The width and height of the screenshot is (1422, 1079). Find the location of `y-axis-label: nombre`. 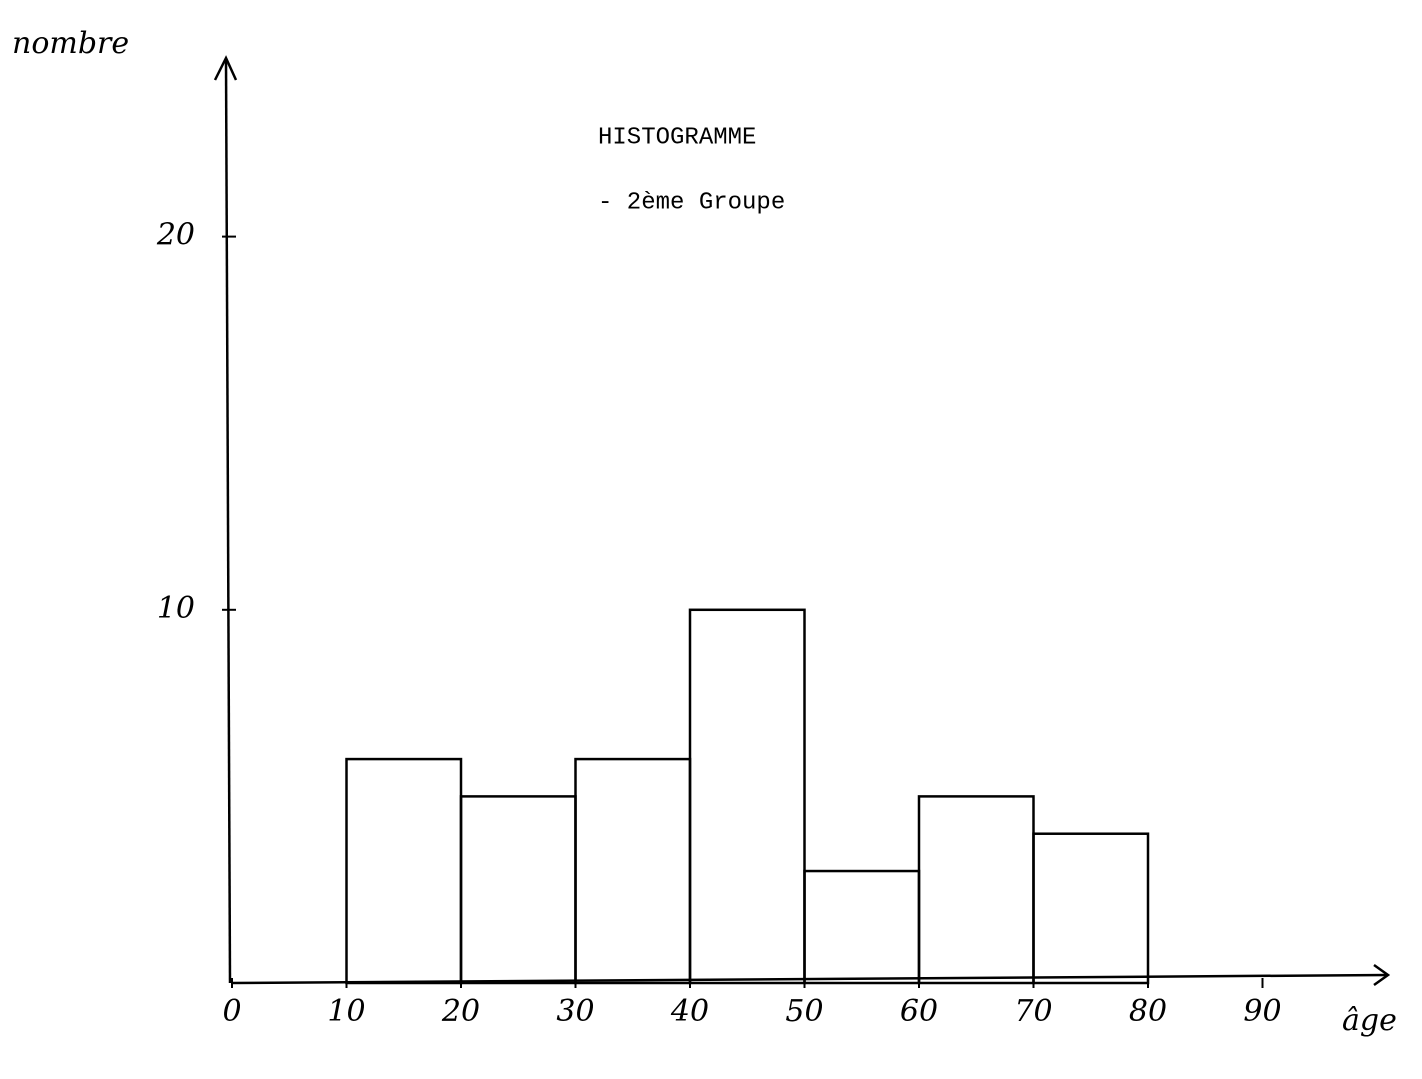

y-axis-label: nombre is located at coordinates (70, 43).